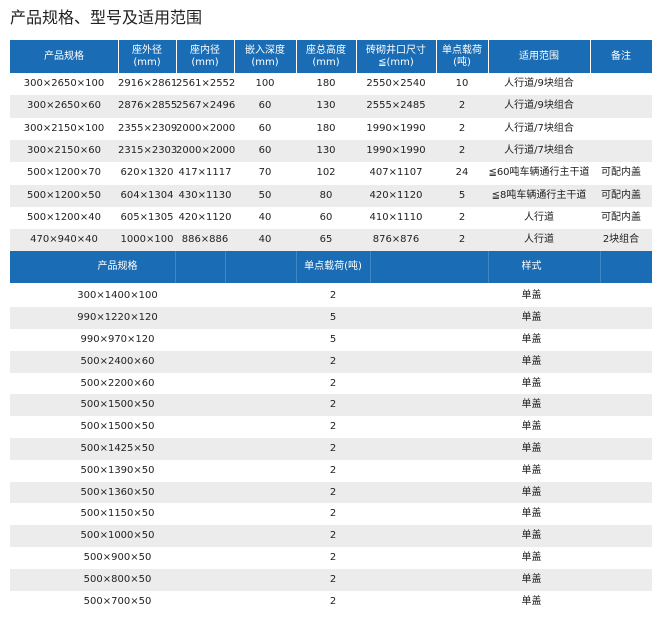 This screenshot has width=664, height=625. What do you see at coordinates (148, 128) in the screenshot?
I see `cell: 2355×2309` at bounding box center [148, 128].